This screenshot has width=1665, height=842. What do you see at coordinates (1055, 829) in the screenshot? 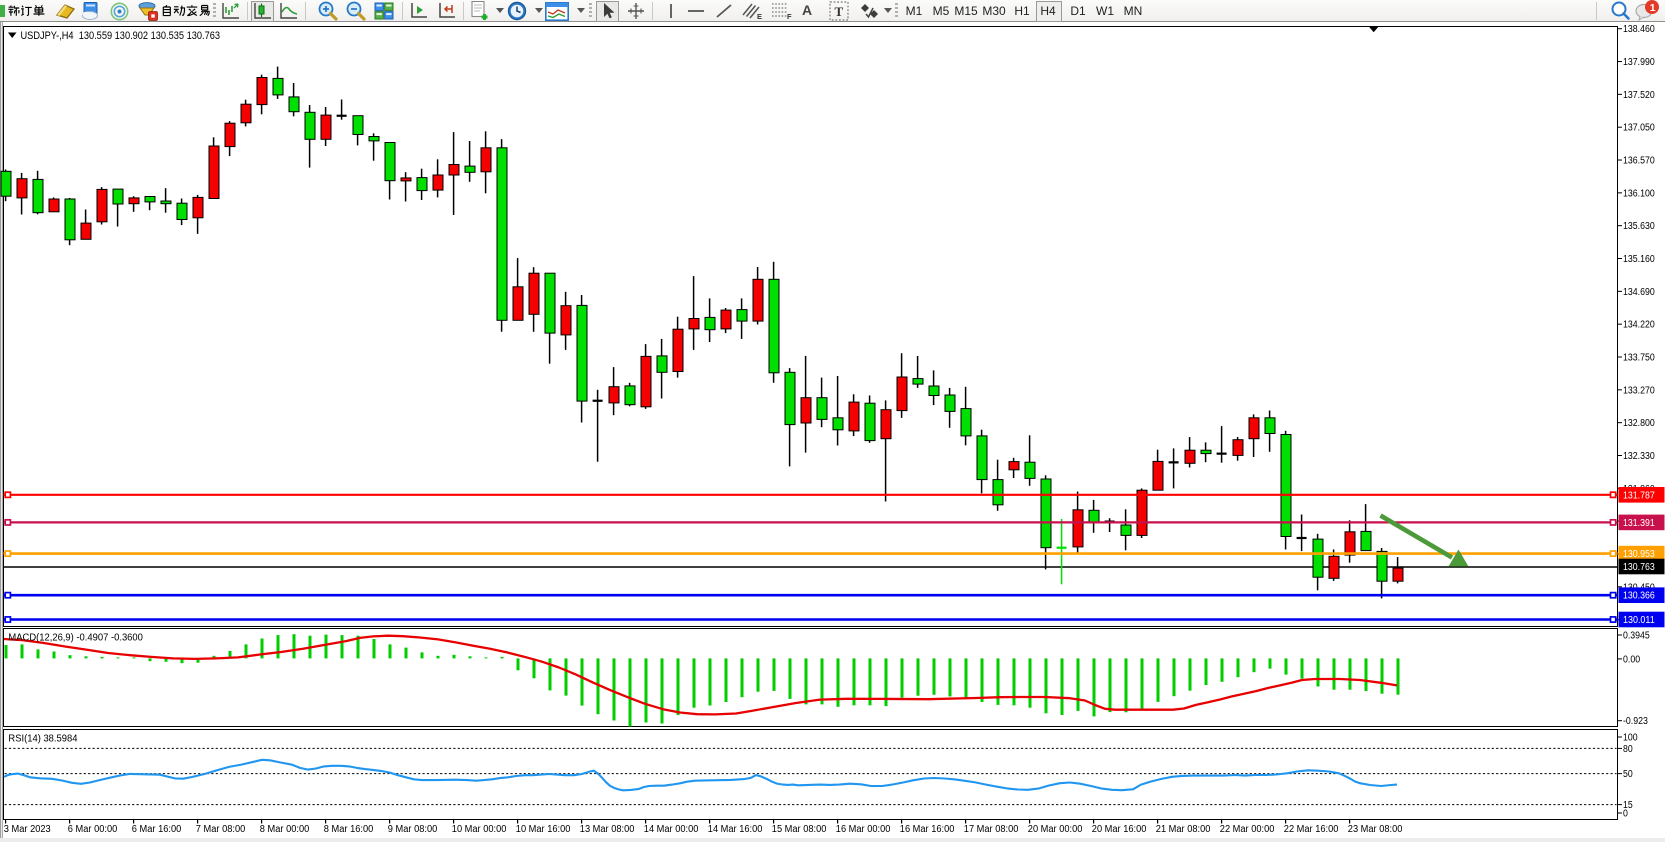
I see `svg-text: 20 Mar 00:00` at bounding box center [1055, 829].